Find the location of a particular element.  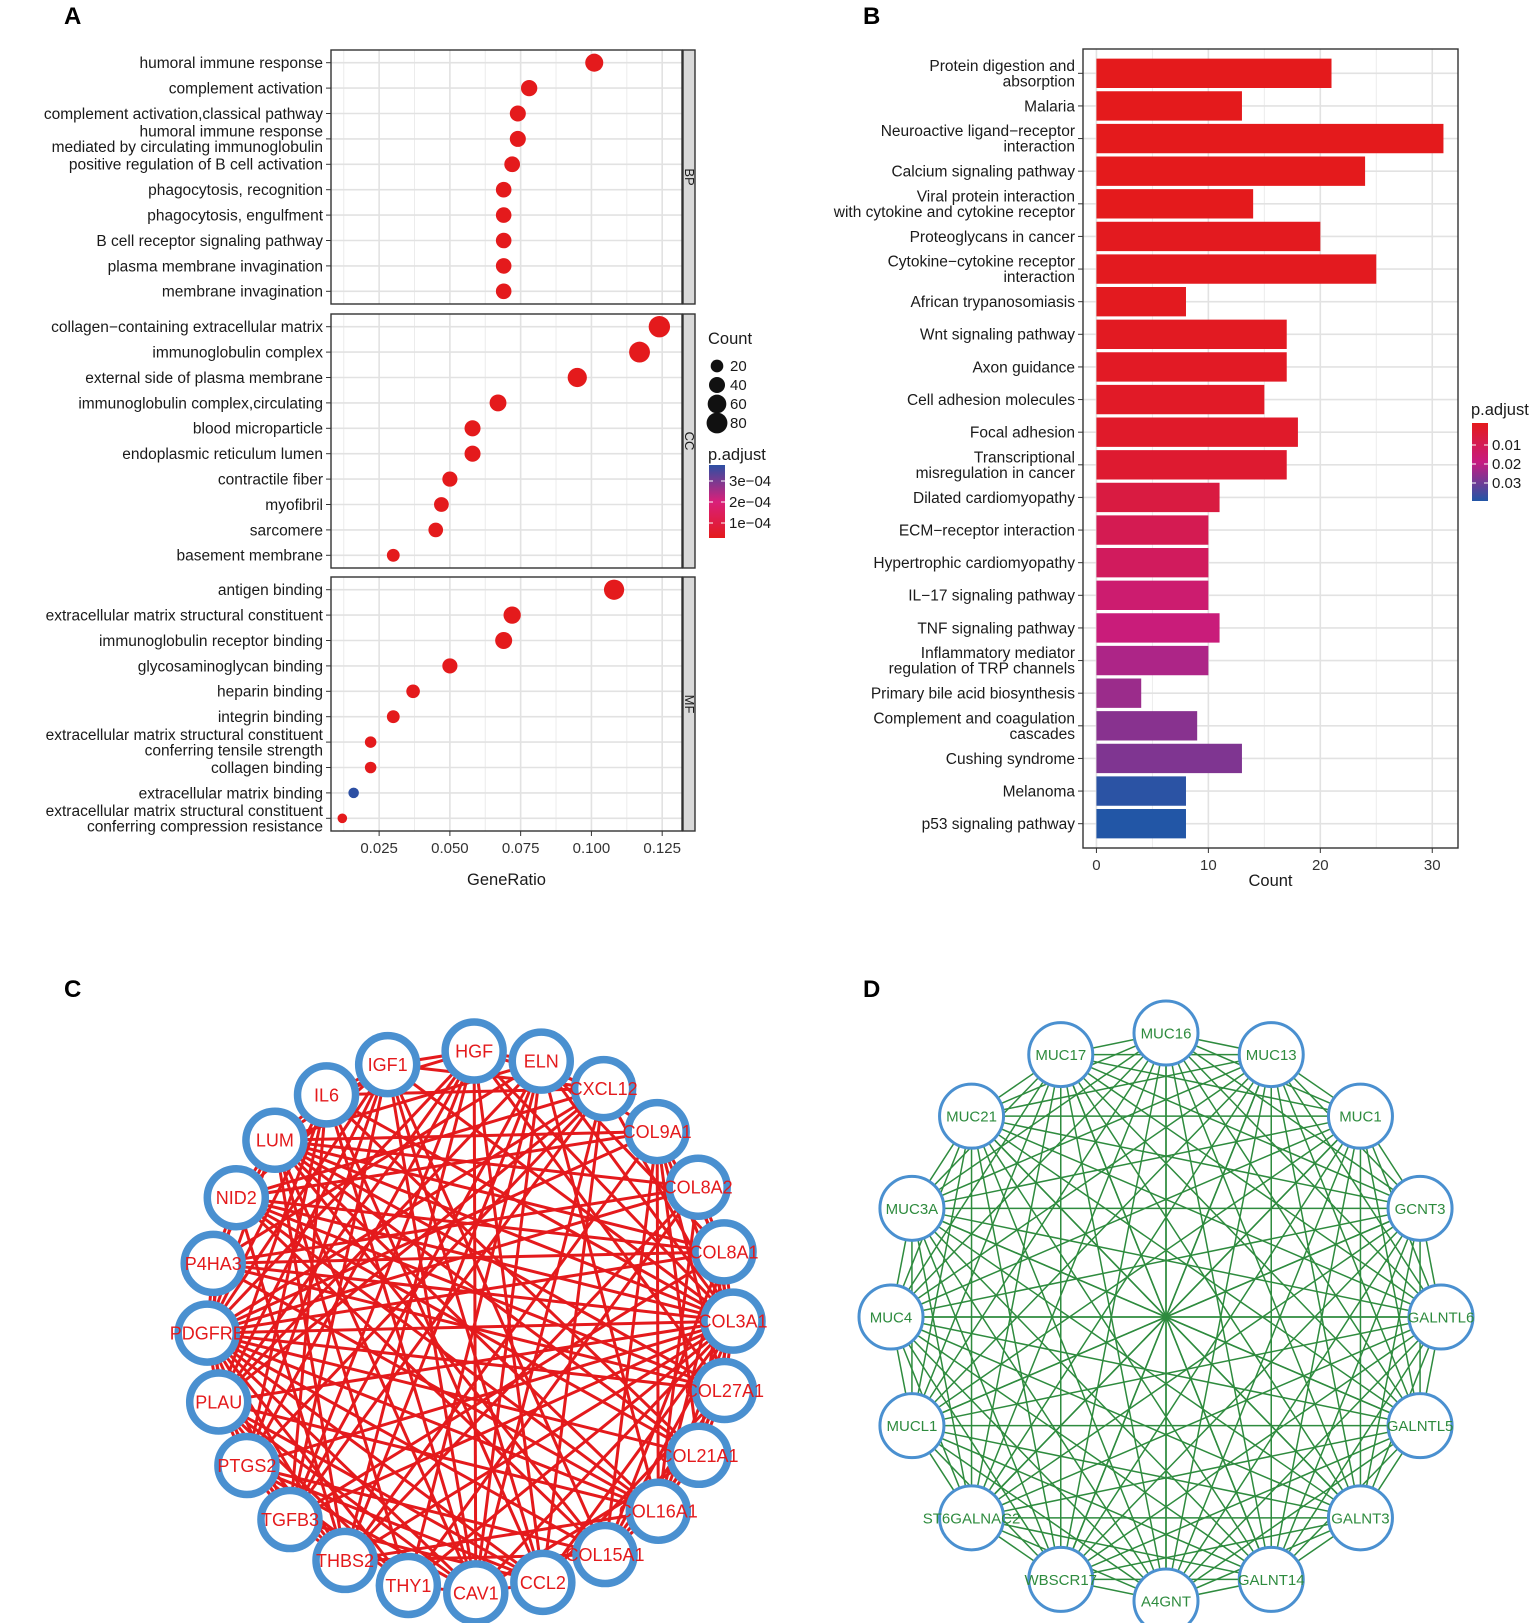

node: WBSCR17 is located at coordinates (1060, 1579).